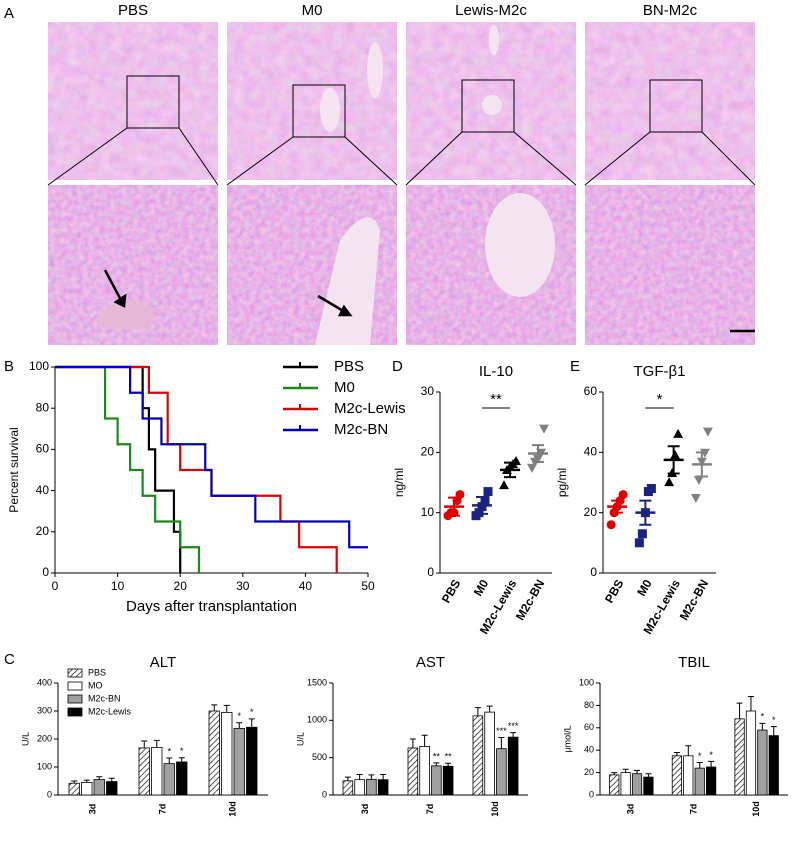  Describe the element at coordinates (43, 407) in the screenshot. I see `y-tick-label: 80` at that location.